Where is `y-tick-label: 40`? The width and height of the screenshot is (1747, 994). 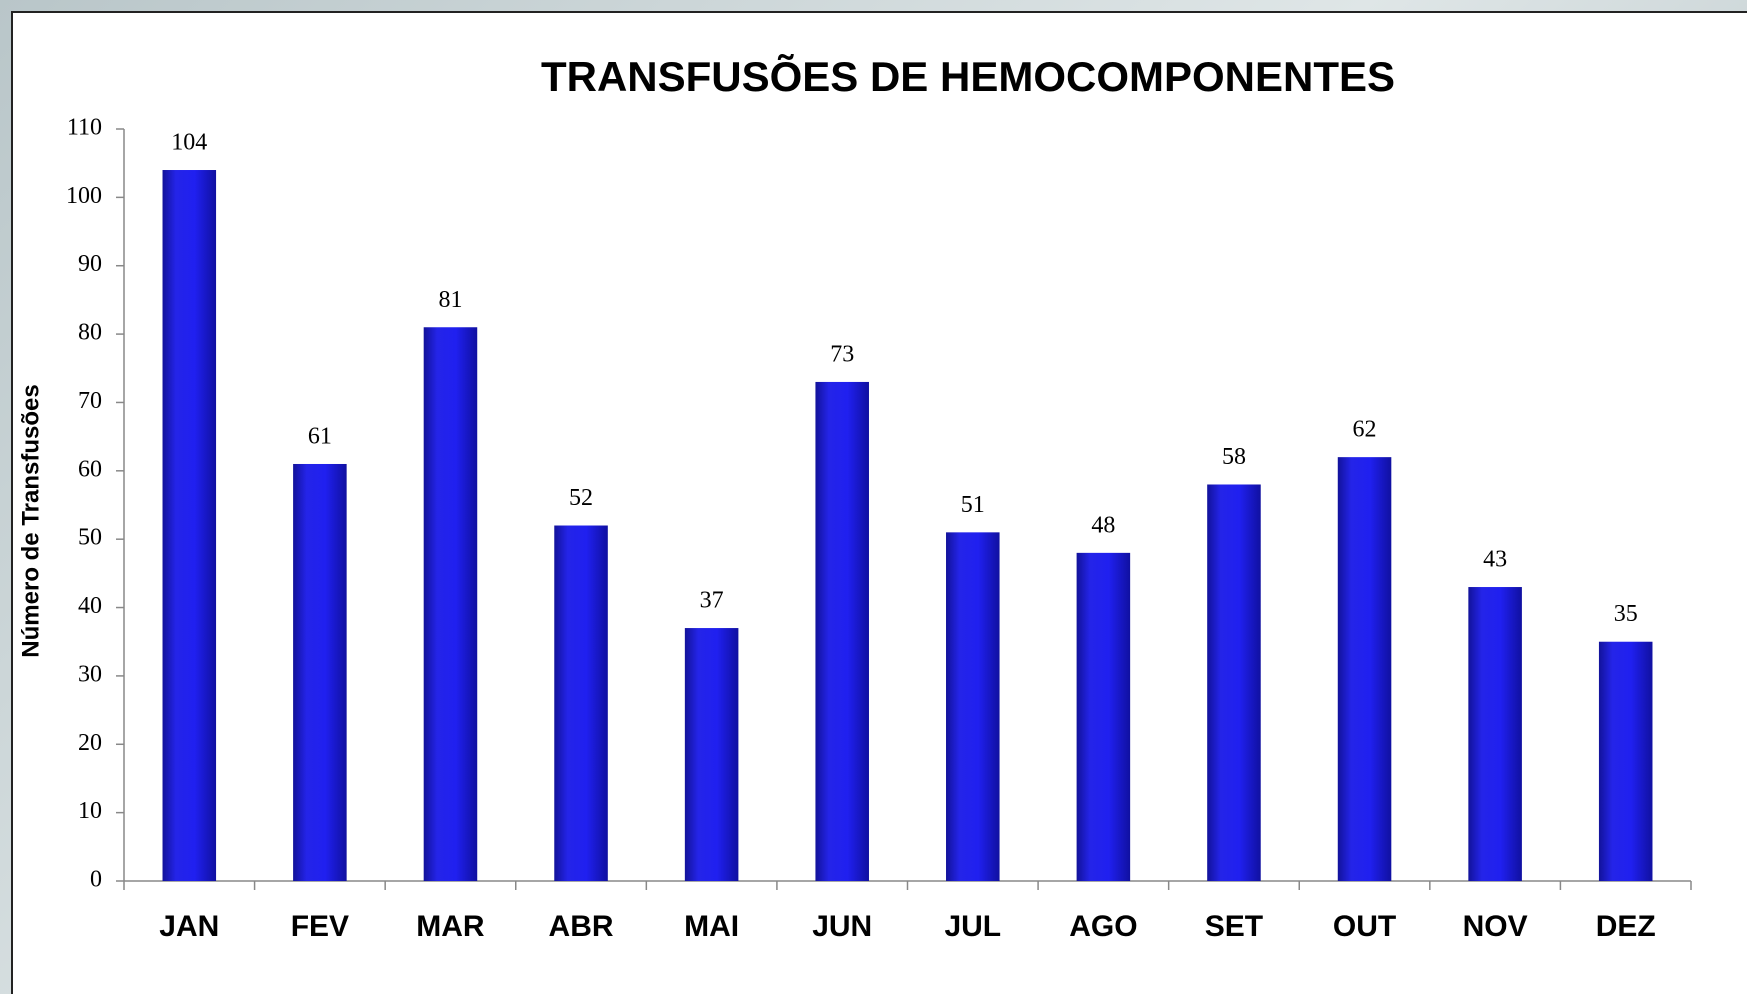
y-tick-label: 40 is located at coordinates (90, 606).